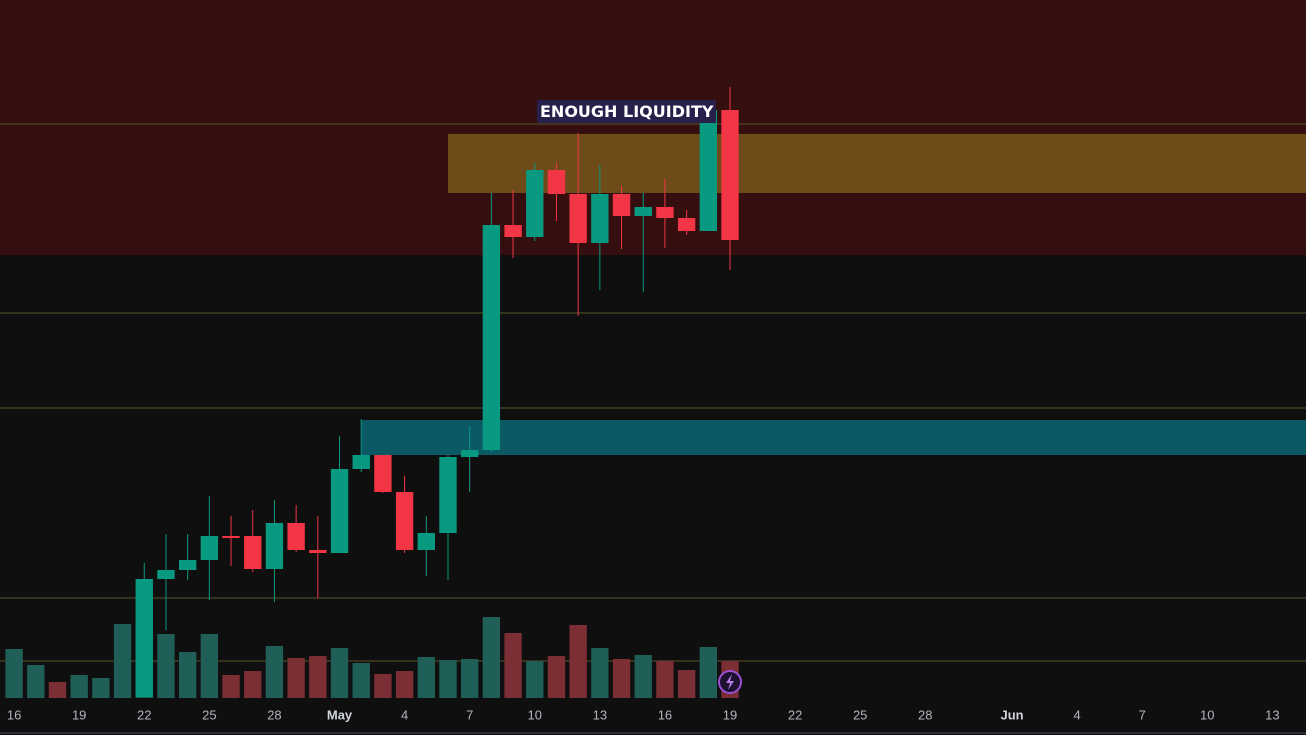 The width and height of the screenshot is (1306, 735). I want to click on x-tick-label: Jun, so click(1011, 714).